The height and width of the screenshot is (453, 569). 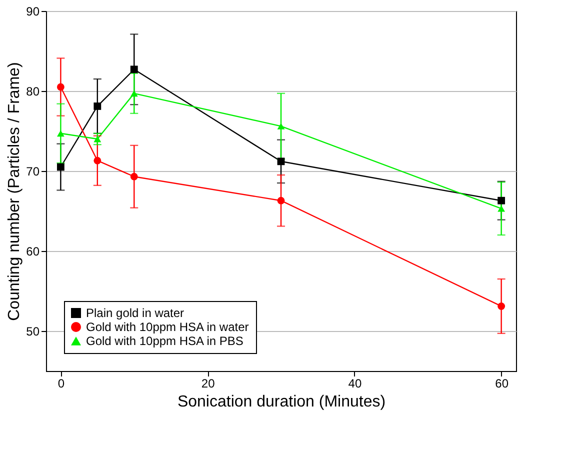 I want to click on x-tick-label: 60, so click(x=502, y=383).